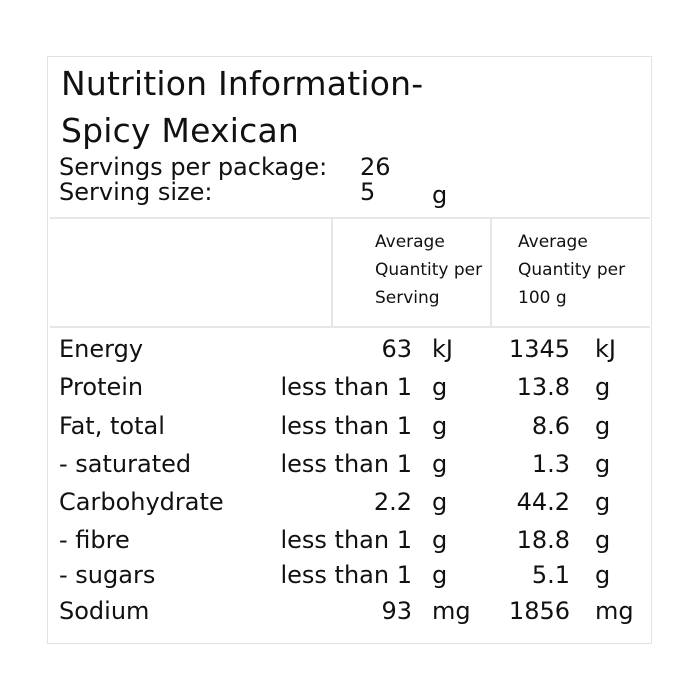 This screenshot has height=700, width=700. What do you see at coordinates (350, 218) in the screenshot?
I see `header-divider` at bounding box center [350, 218].